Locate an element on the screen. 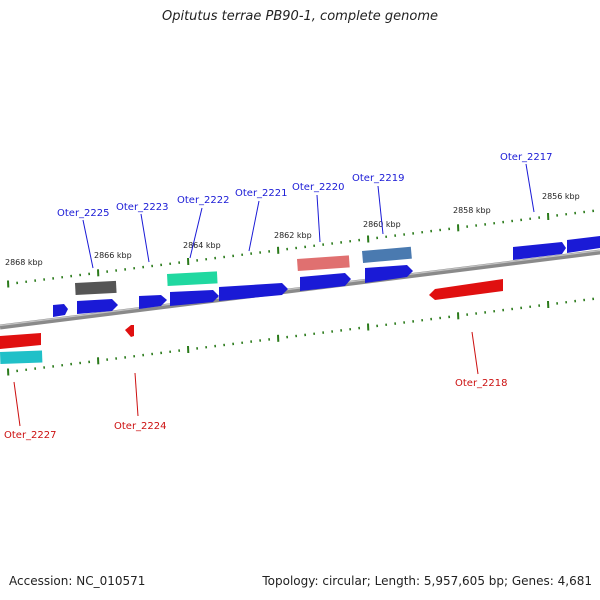  gene-label-oter-2222: Oter_2222 is located at coordinates (203, 200).